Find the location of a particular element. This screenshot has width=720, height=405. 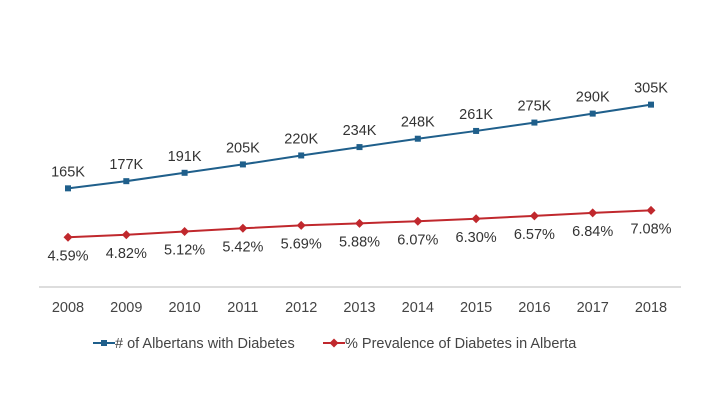

x-tick-label: 2008 is located at coordinates (68, 308).